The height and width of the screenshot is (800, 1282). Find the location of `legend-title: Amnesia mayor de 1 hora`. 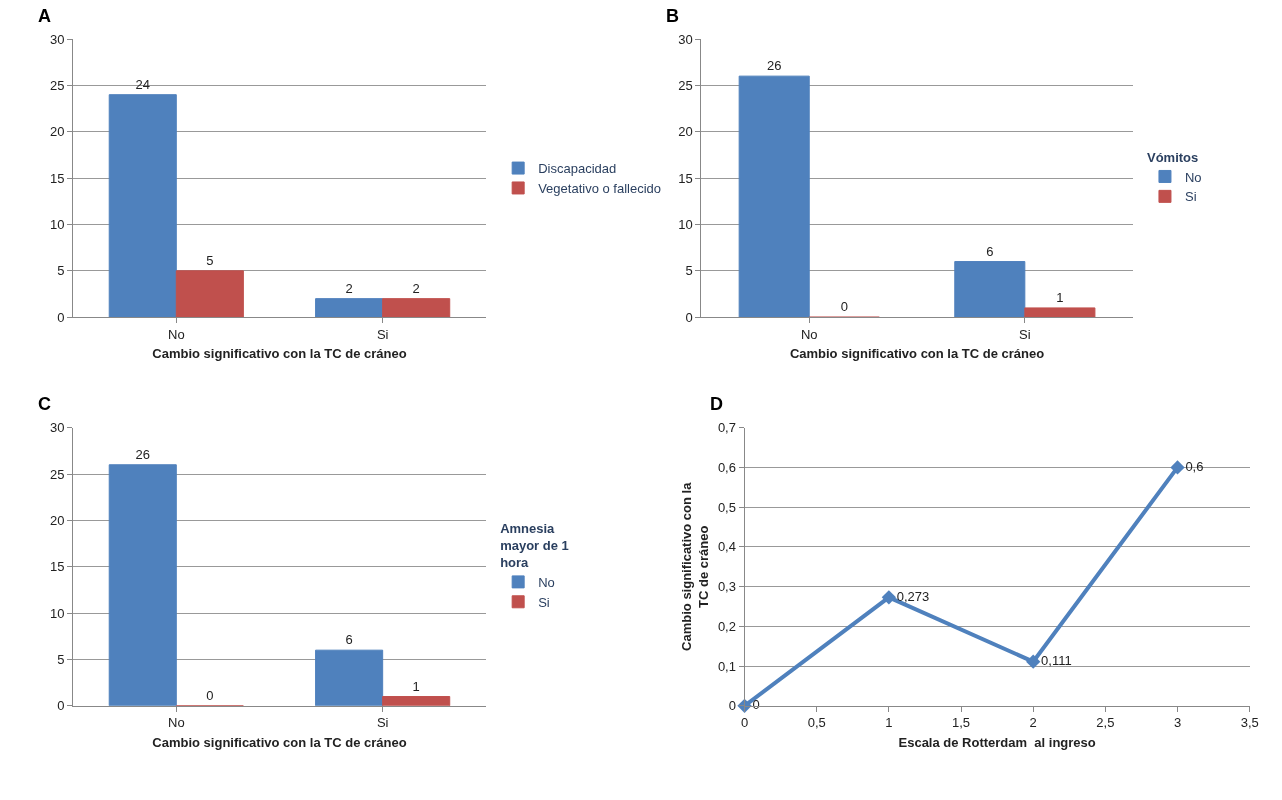

legend-title: Amnesia mayor de 1 hora is located at coordinates (534, 545).